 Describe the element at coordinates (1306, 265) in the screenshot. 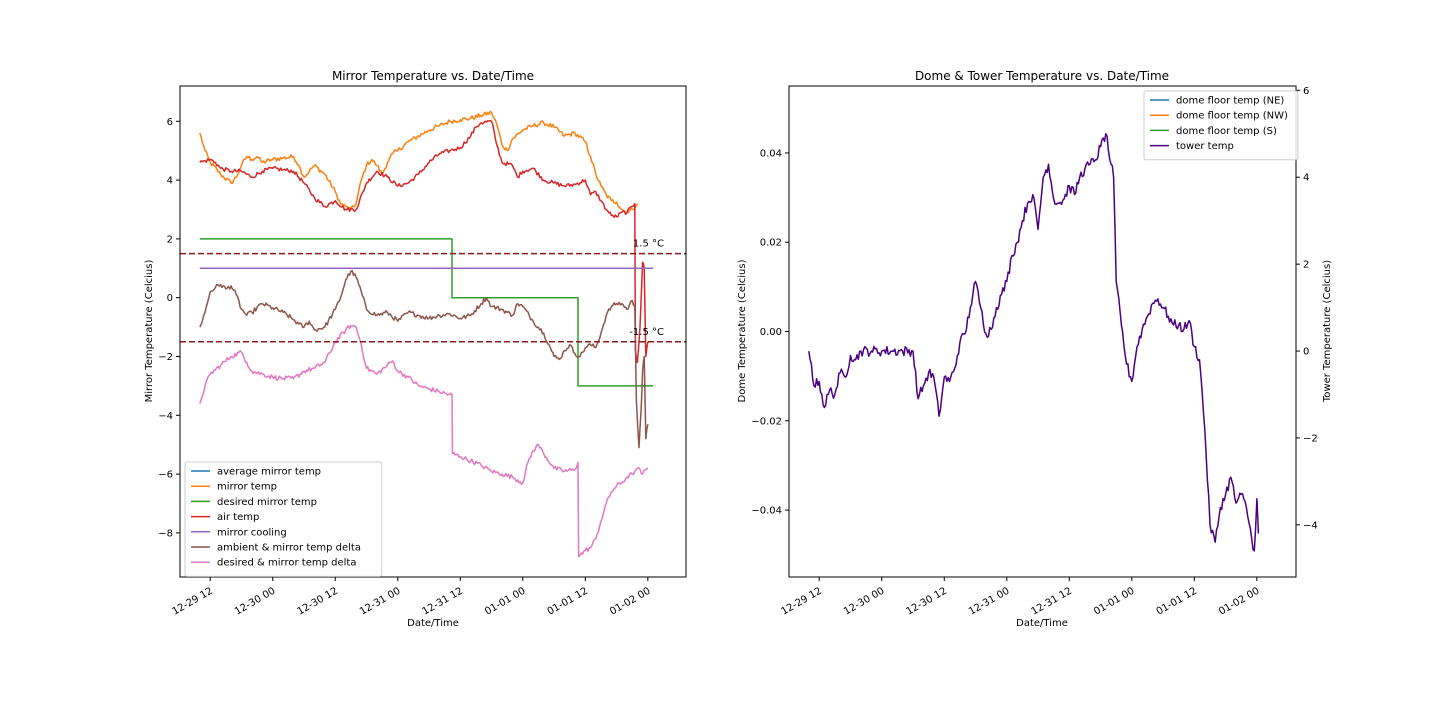

I see `y2-tick-label: 2` at that location.